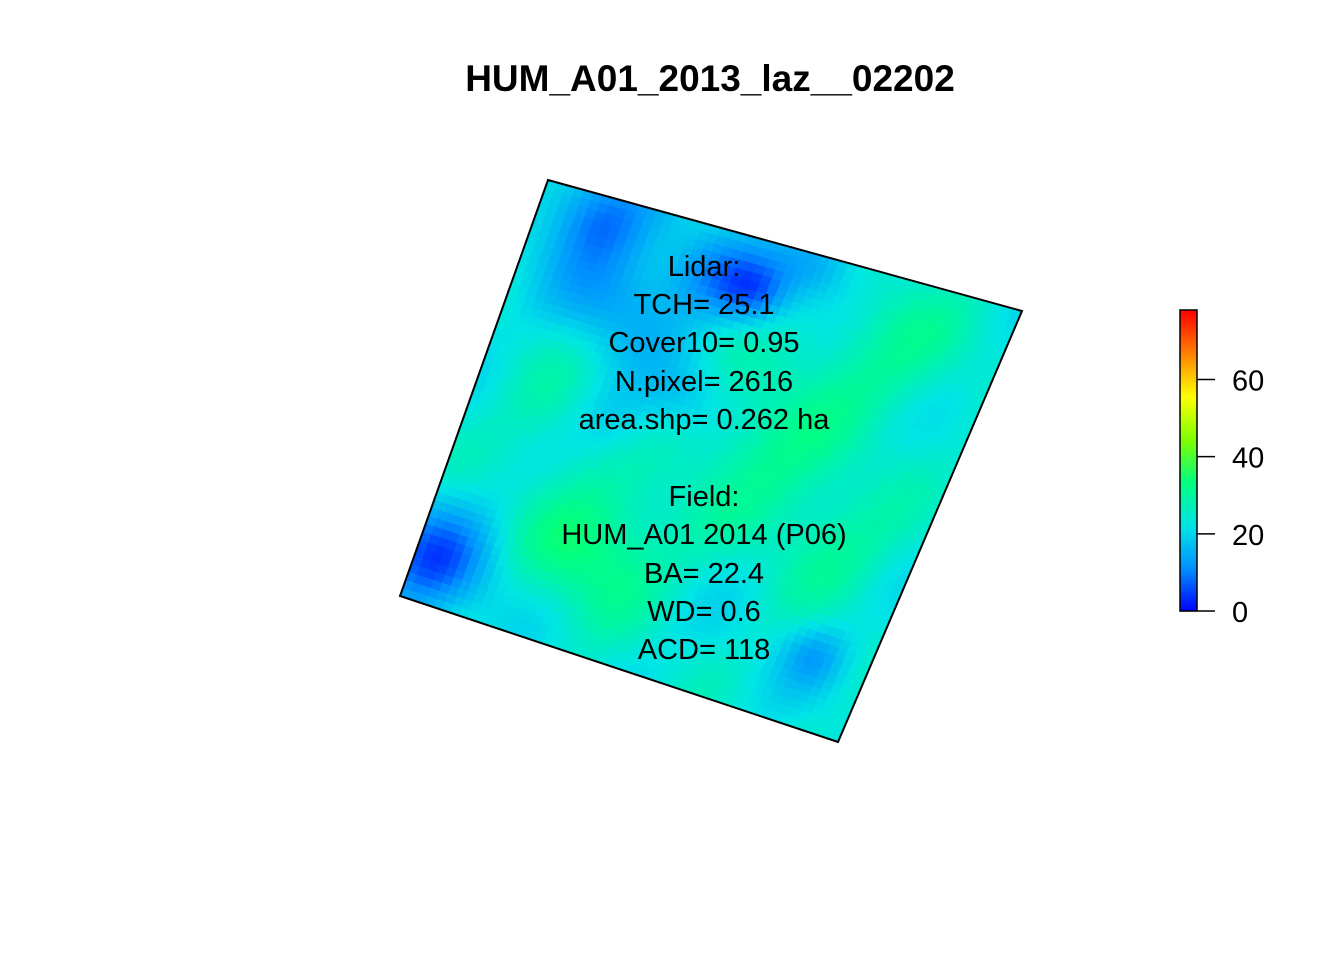  Describe the element at coordinates (704, 574) in the screenshot. I see `annotation-line: BA= 22.4` at that location.